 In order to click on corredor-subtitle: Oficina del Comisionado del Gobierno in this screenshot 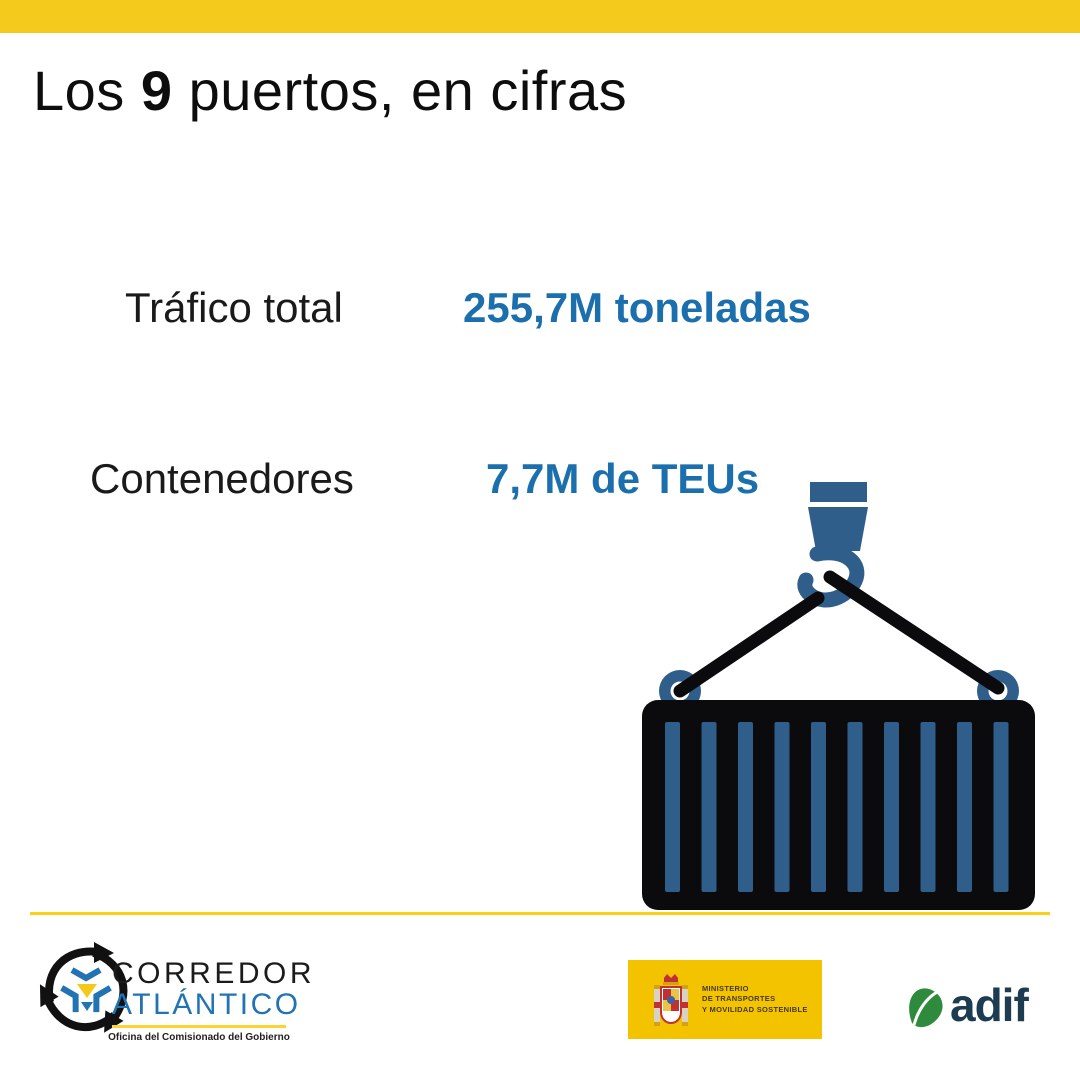, I will do `click(199, 1037)`.